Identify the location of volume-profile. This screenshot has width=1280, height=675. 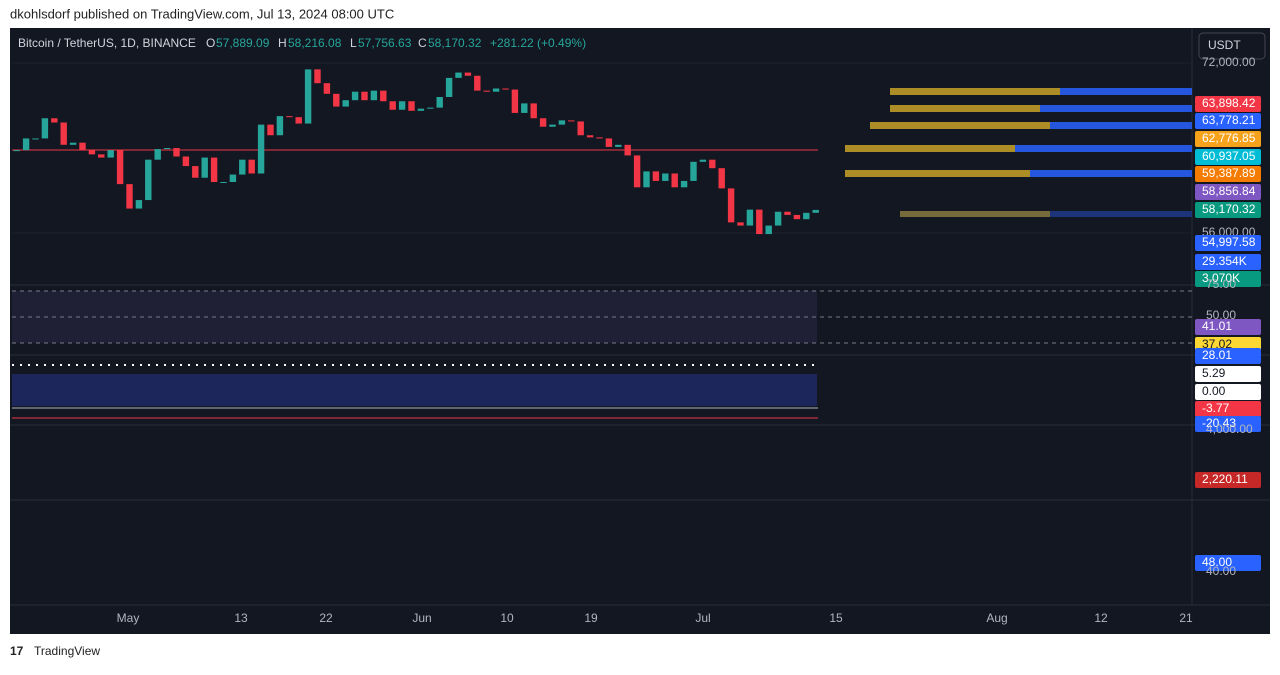
(1018, 152).